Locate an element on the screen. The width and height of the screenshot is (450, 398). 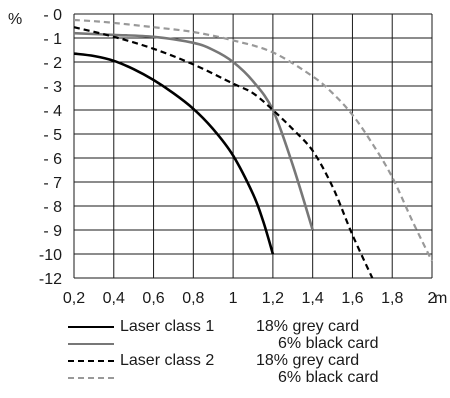
y-tick-labels: - 0 - 1 - 2 - 3 - 4 - 5 - 6 - 7 - 8 - 9 -10 -12 is located at coordinates (50, 147).